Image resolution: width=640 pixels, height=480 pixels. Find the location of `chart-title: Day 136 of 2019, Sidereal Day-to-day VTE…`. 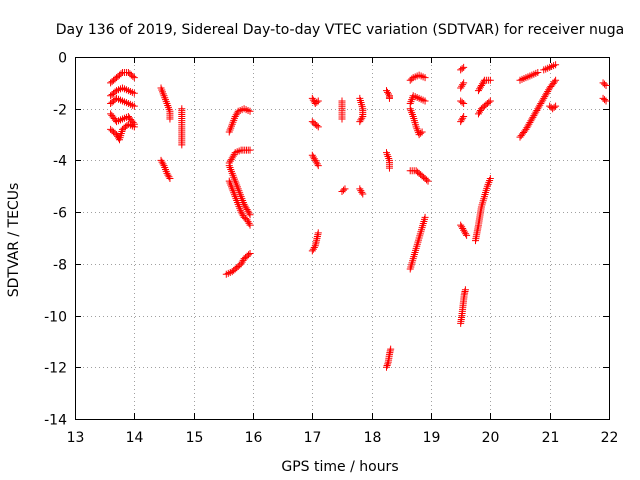

chart-title: Day 136 of 2019, Sidereal Day-to-day VTE… is located at coordinates (340, 30).